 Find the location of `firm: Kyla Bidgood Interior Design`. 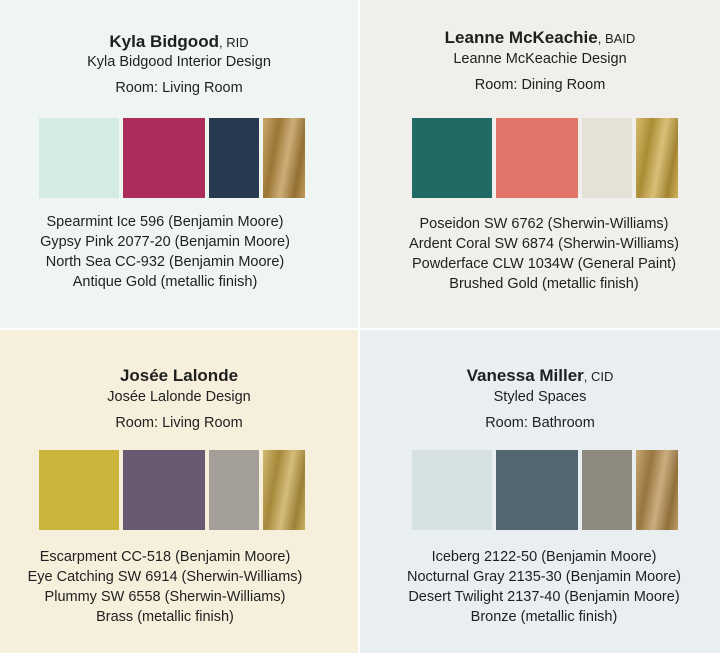

firm: Kyla Bidgood Interior Design is located at coordinates (179, 62).